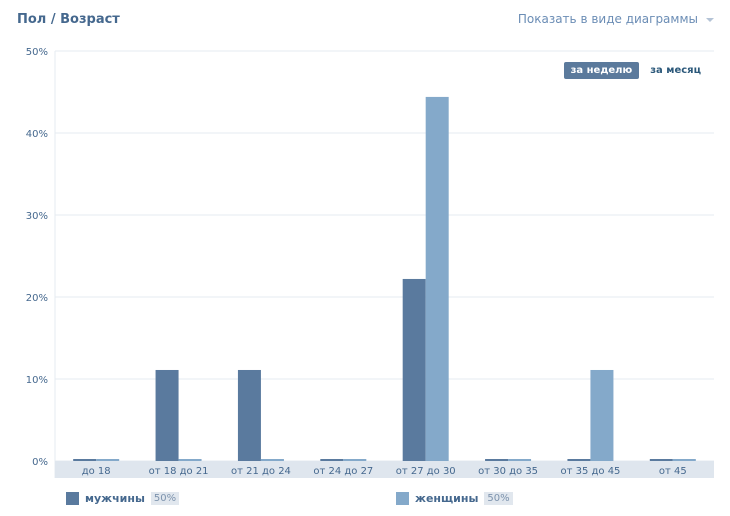 The image size is (730, 516). What do you see at coordinates (601, 70) in the screenshot?
I see `tab-week: за неделю` at bounding box center [601, 70].